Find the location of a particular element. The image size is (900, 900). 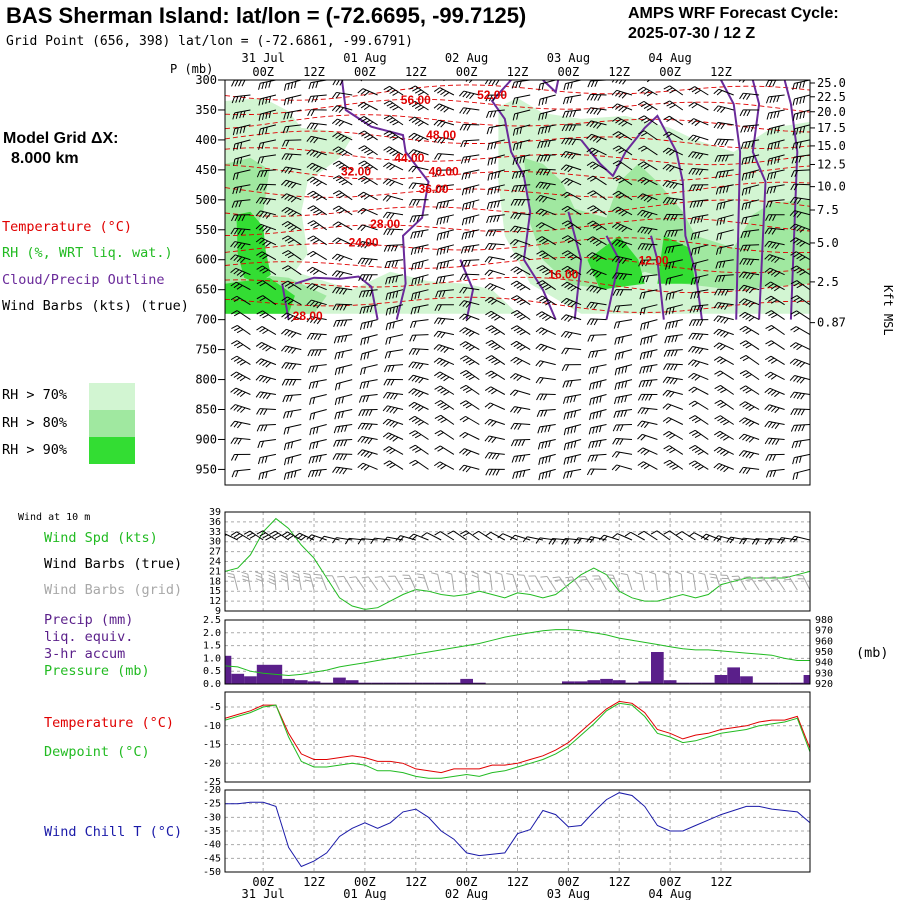

time-date-label: 31 Jul is located at coordinates (263, 893).